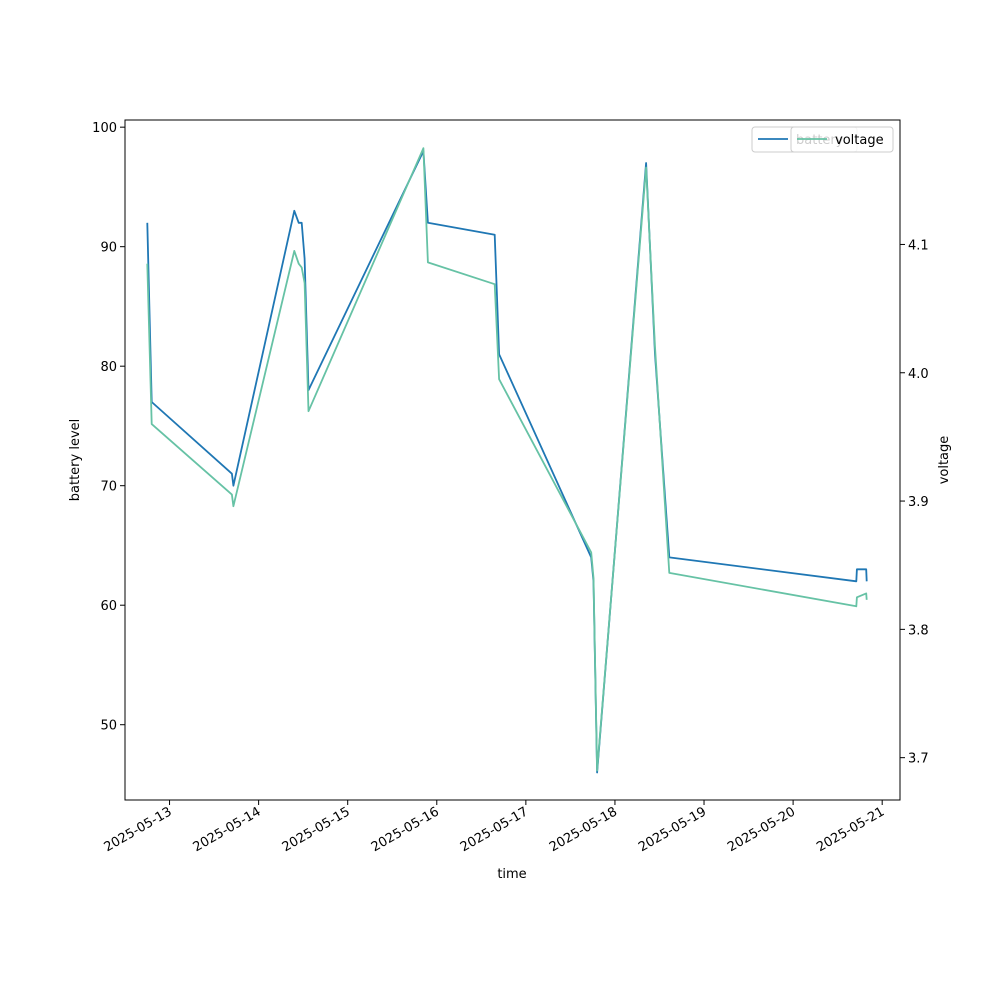  Describe the element at coordinates (918, 759) in the screenshot. I see `right-y-tick-label: 3.7` at that location.